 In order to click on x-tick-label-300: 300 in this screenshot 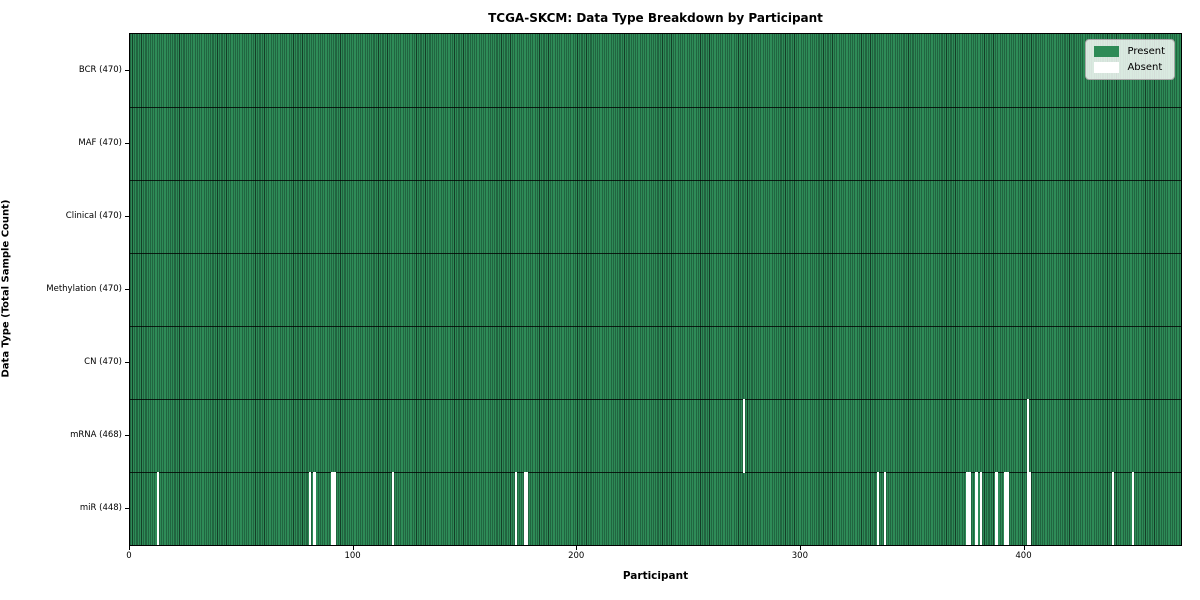, I will do `click(800, 556)`.